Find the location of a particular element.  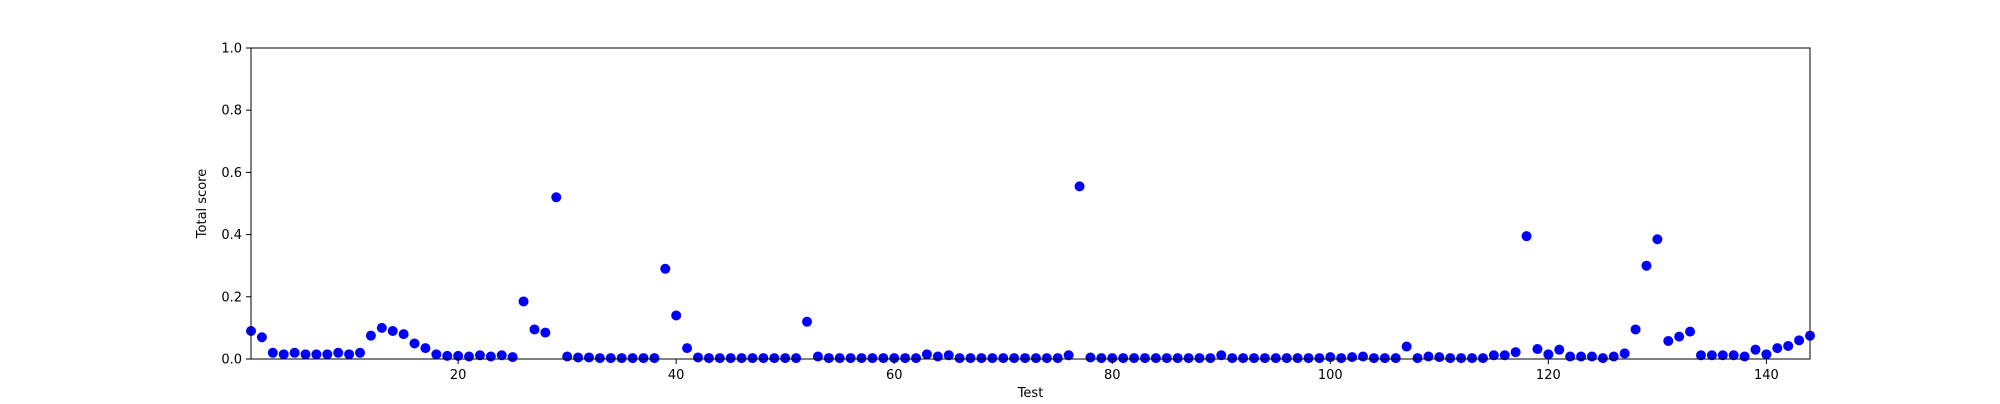

x-tick-label: 140 is located at coordinates (1766, 375).